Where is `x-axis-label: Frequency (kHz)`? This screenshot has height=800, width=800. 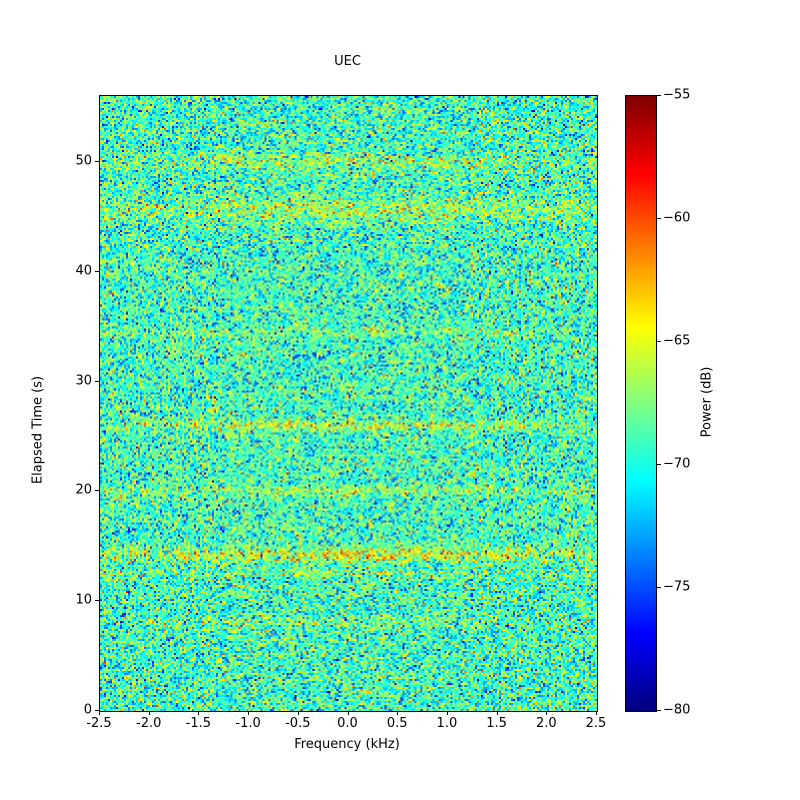
x-axis-label: Frequency (kHz) is located at coordinates (347, 744).